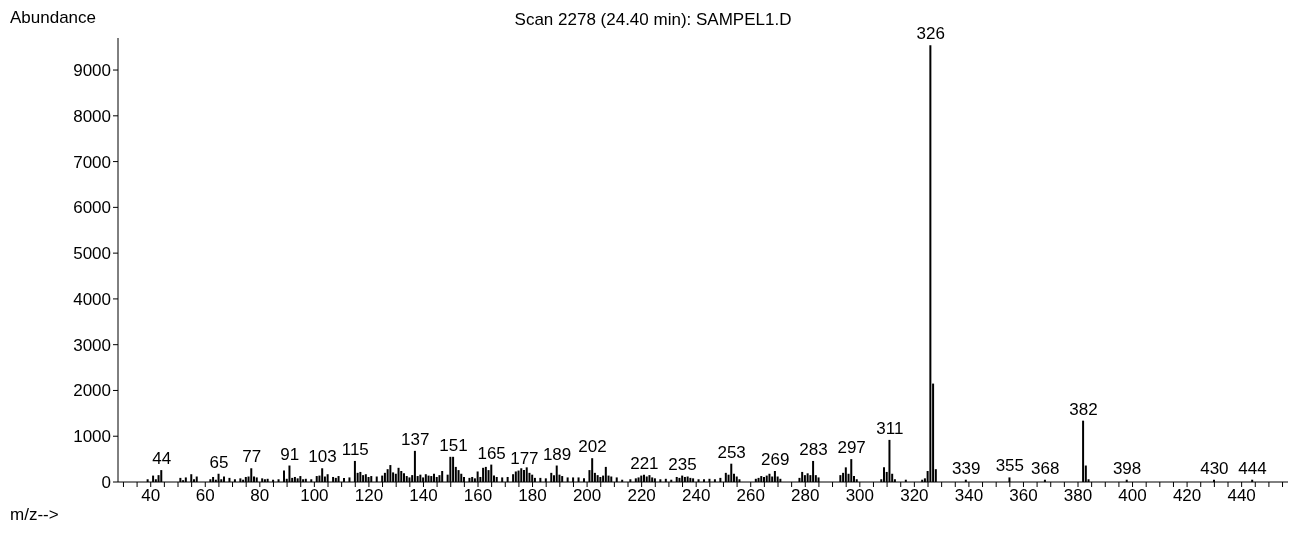 The height and width of the screenshot is (544, 1309). What do you see at coordinates (290, 454) in the screenshot?
I see `annotation: 91` at bounding box center [290, 454].